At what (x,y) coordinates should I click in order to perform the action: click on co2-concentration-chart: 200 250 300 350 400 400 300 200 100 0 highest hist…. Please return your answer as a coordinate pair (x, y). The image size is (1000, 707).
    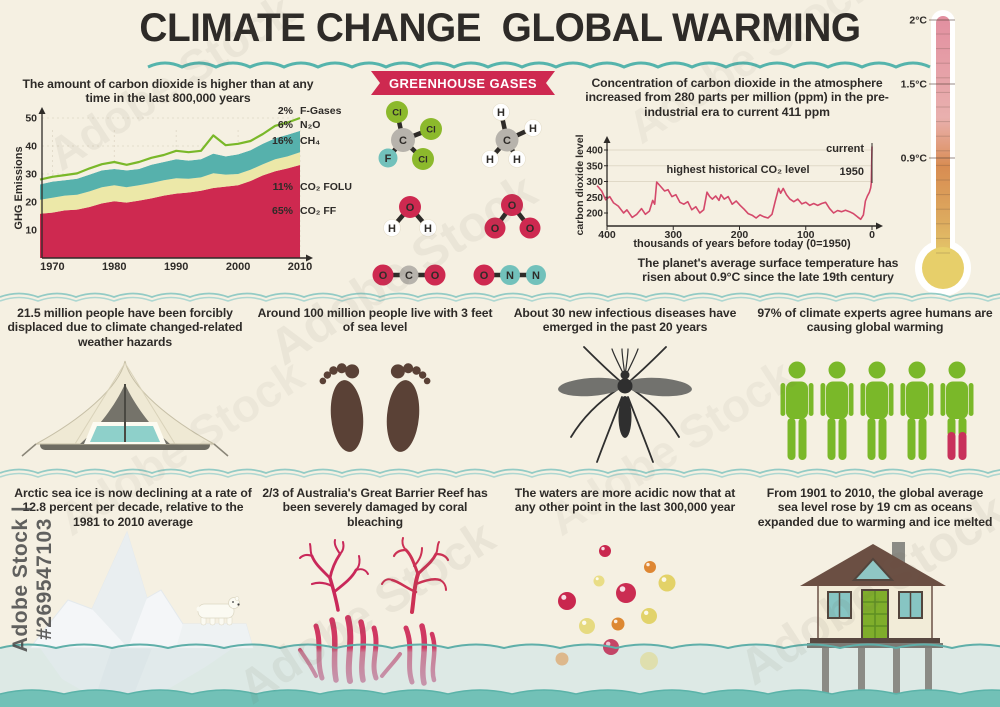
    Looking at the image, I should click on (728, 192).